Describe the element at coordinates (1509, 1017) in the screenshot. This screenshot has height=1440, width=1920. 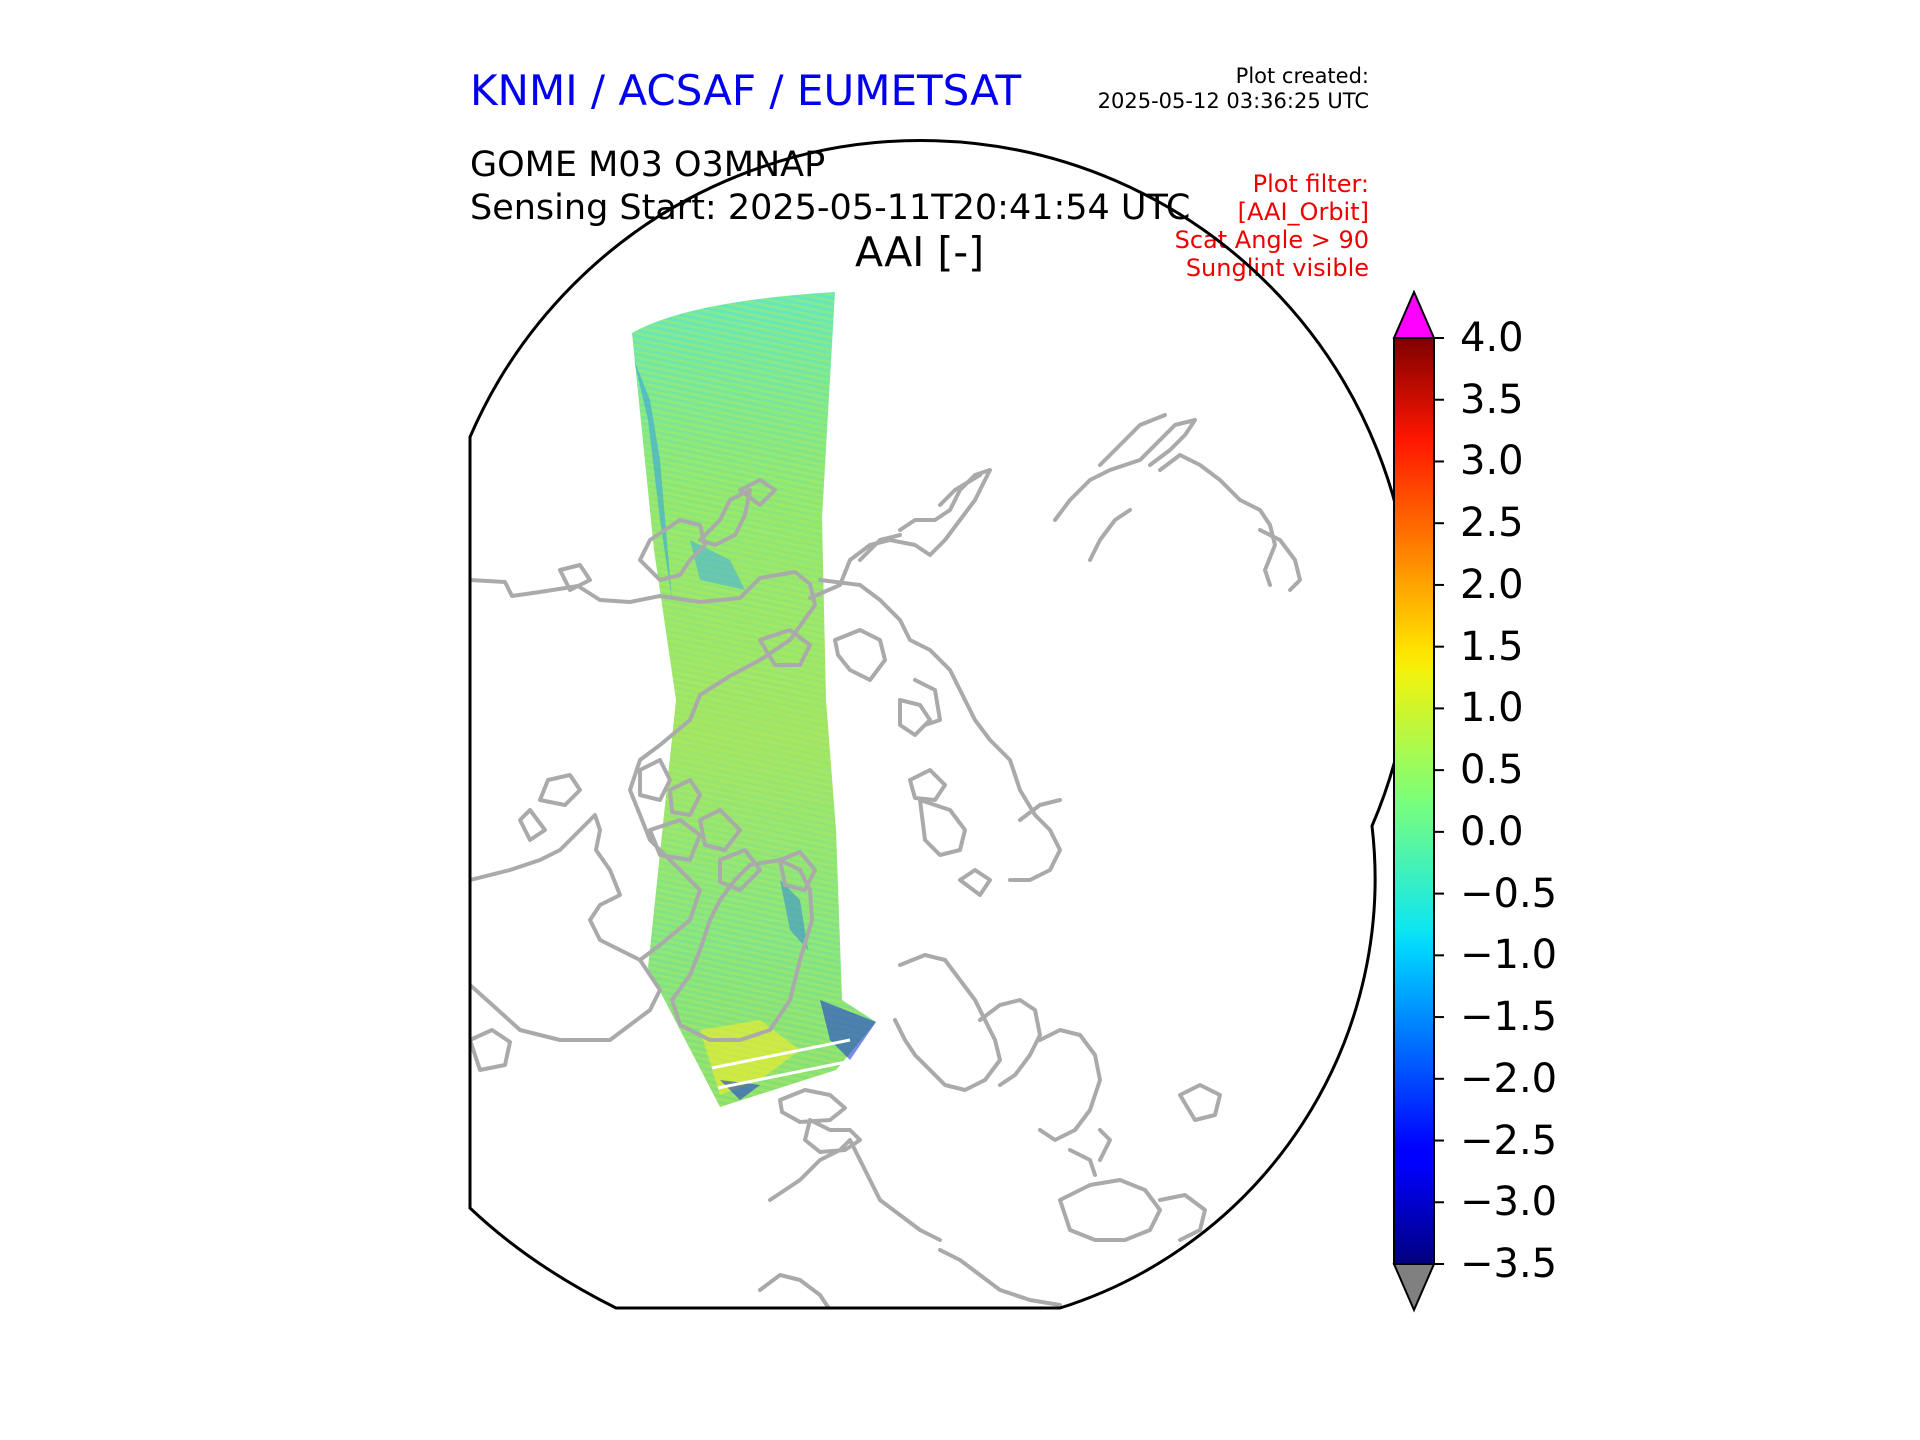
I see `colorbar-tick-label: −1.5` at that location.